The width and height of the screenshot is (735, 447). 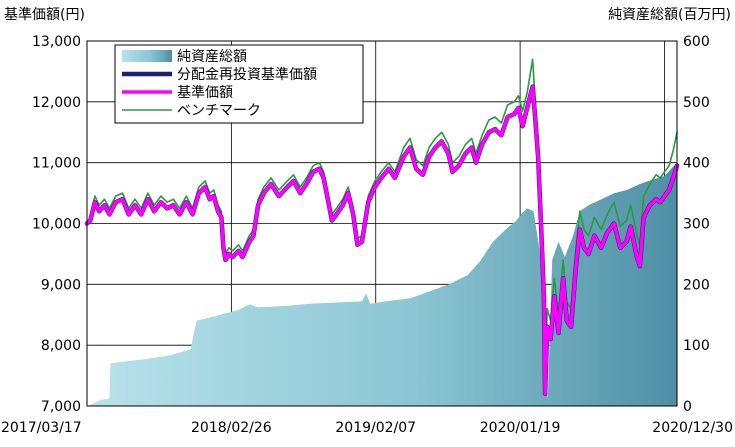 What do you see at coordinates (231, 428) in the screenshot?
I see `x-tick-label: 2018/02/26` at bounding box center [231, 428].